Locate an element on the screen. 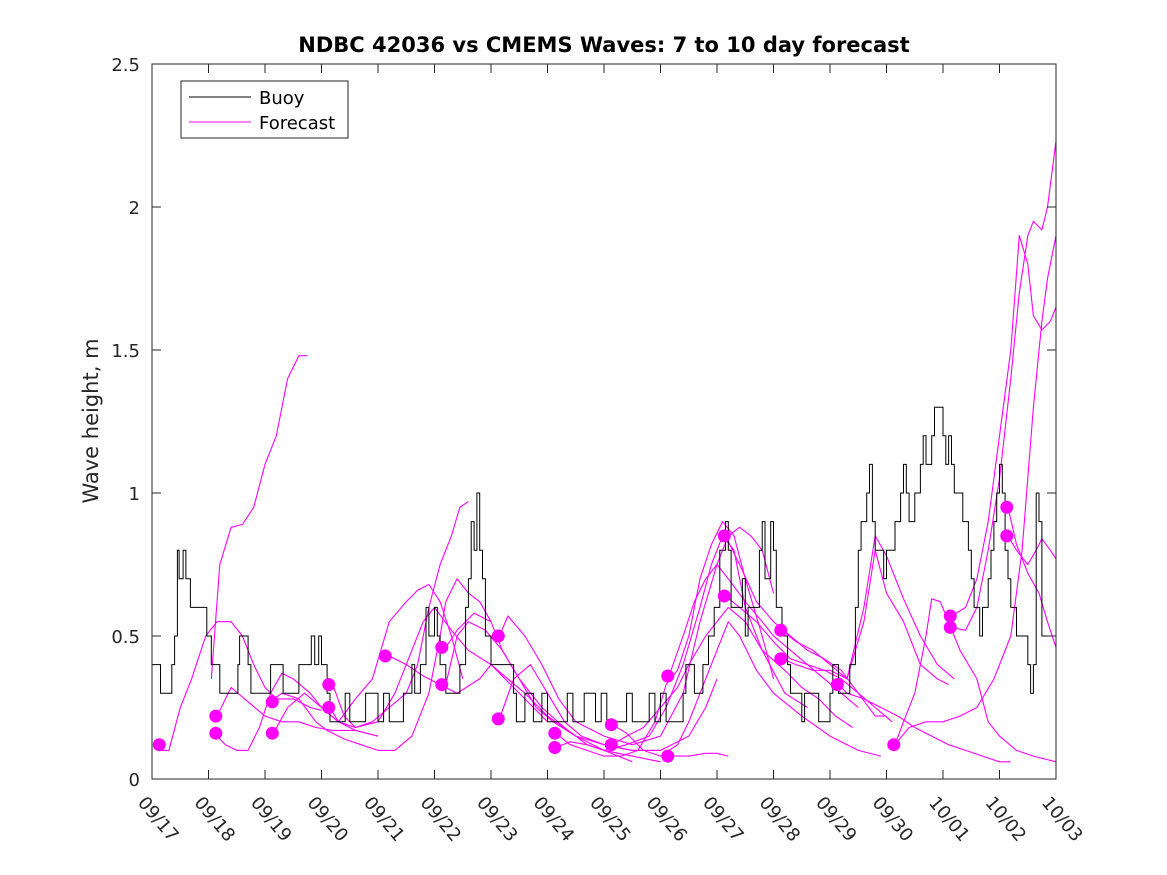 The image size is (1167, 875). x-tick-label: 09/22 is located at coordinates (440, 819).